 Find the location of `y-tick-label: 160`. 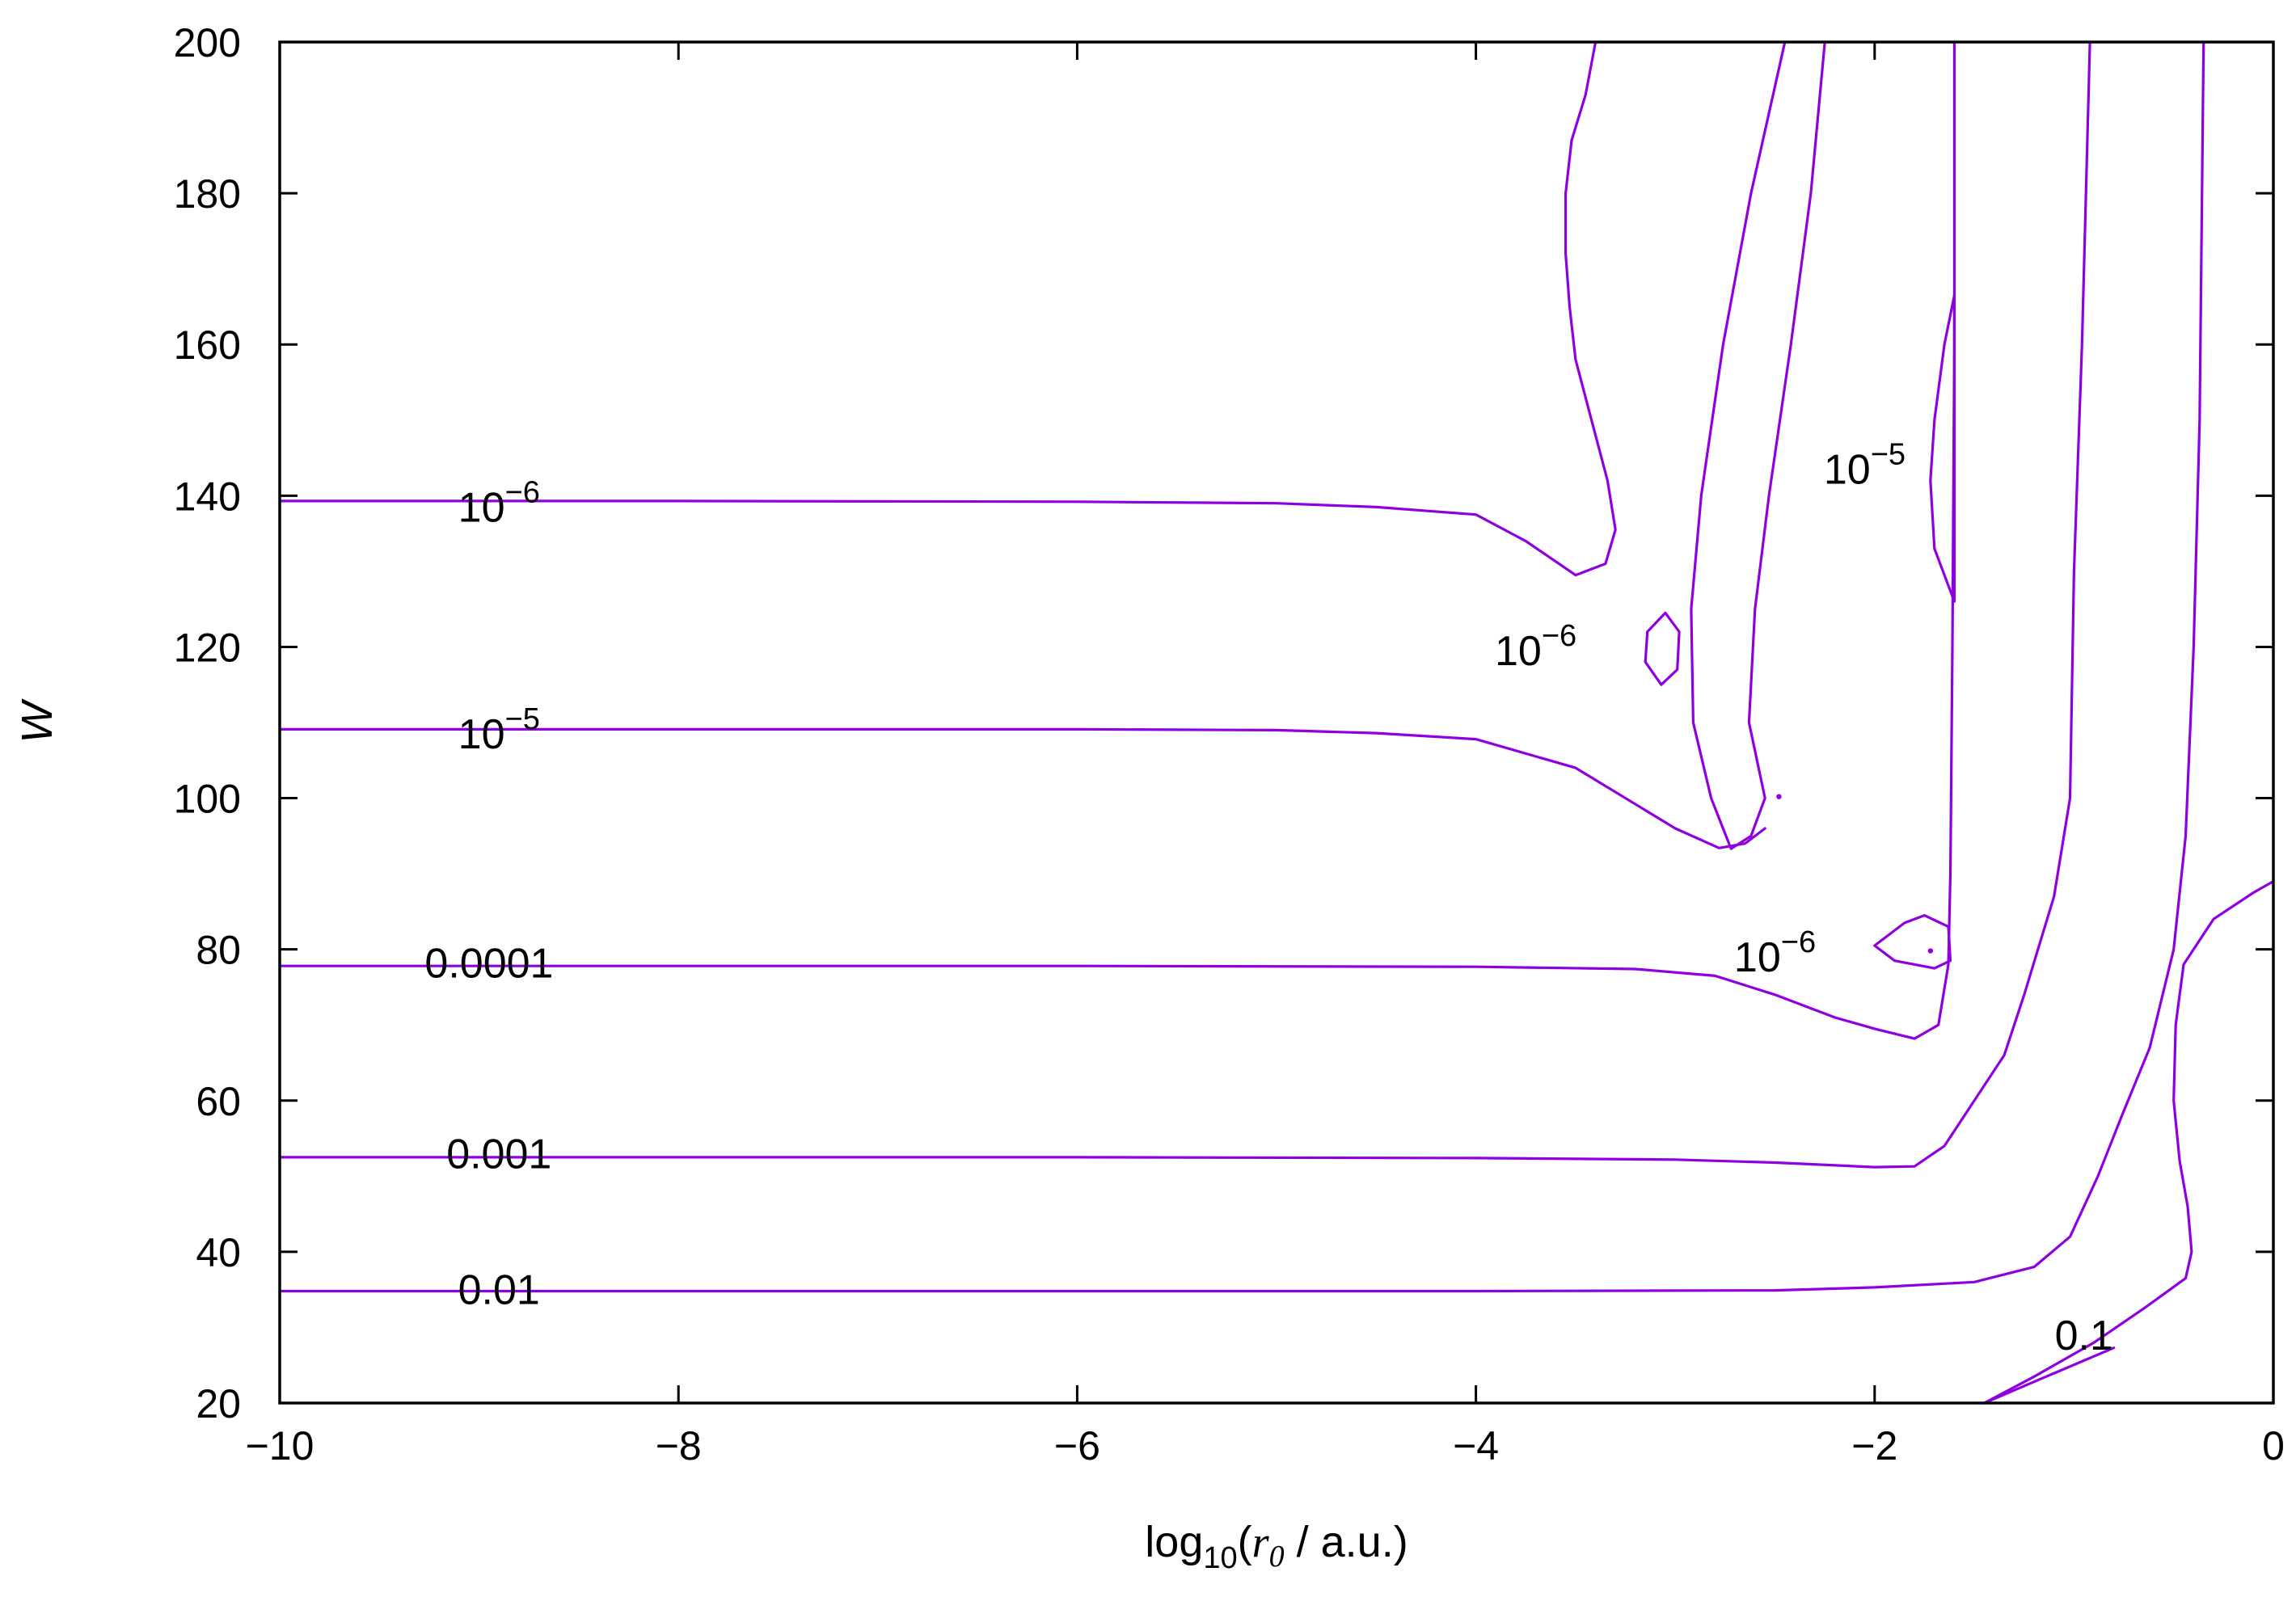

y-tick-label: 160 is located at coordinates (207, 345).